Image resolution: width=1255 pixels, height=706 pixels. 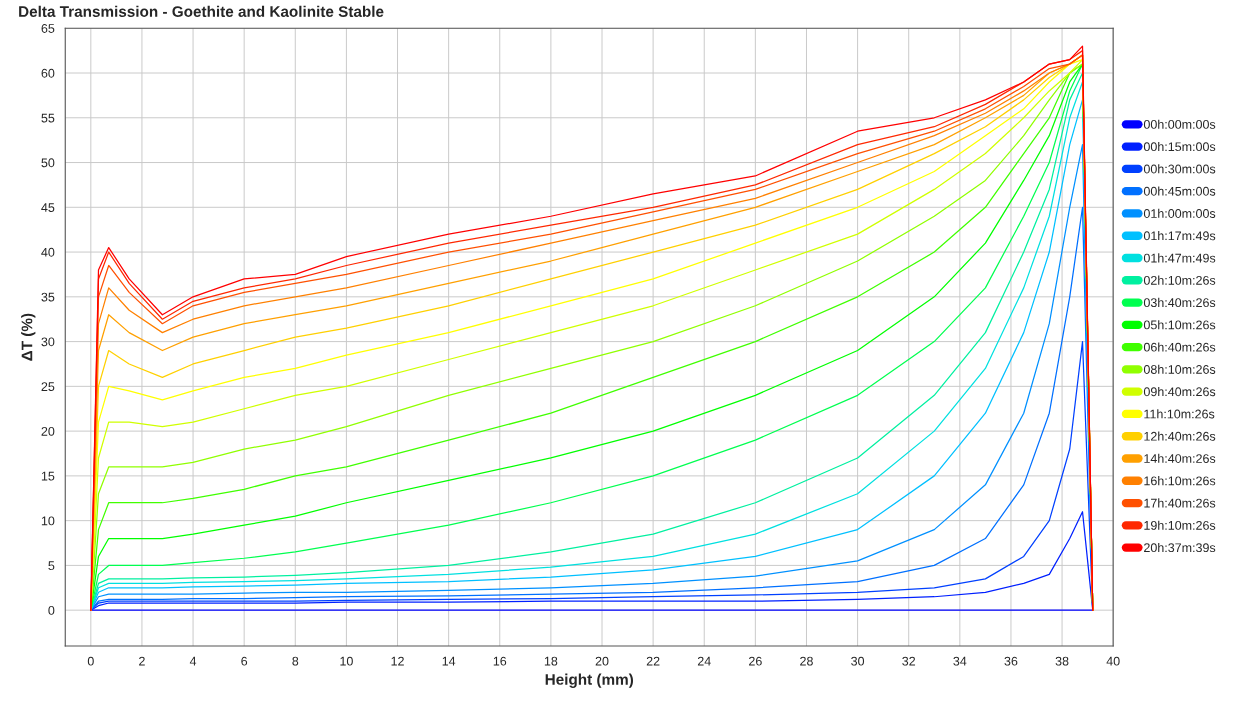 What do you see at coordinates (1180, 503) in the screenshot?
I see `legend-label: 17h:40m:26s` at bounding box center [1180, 503].